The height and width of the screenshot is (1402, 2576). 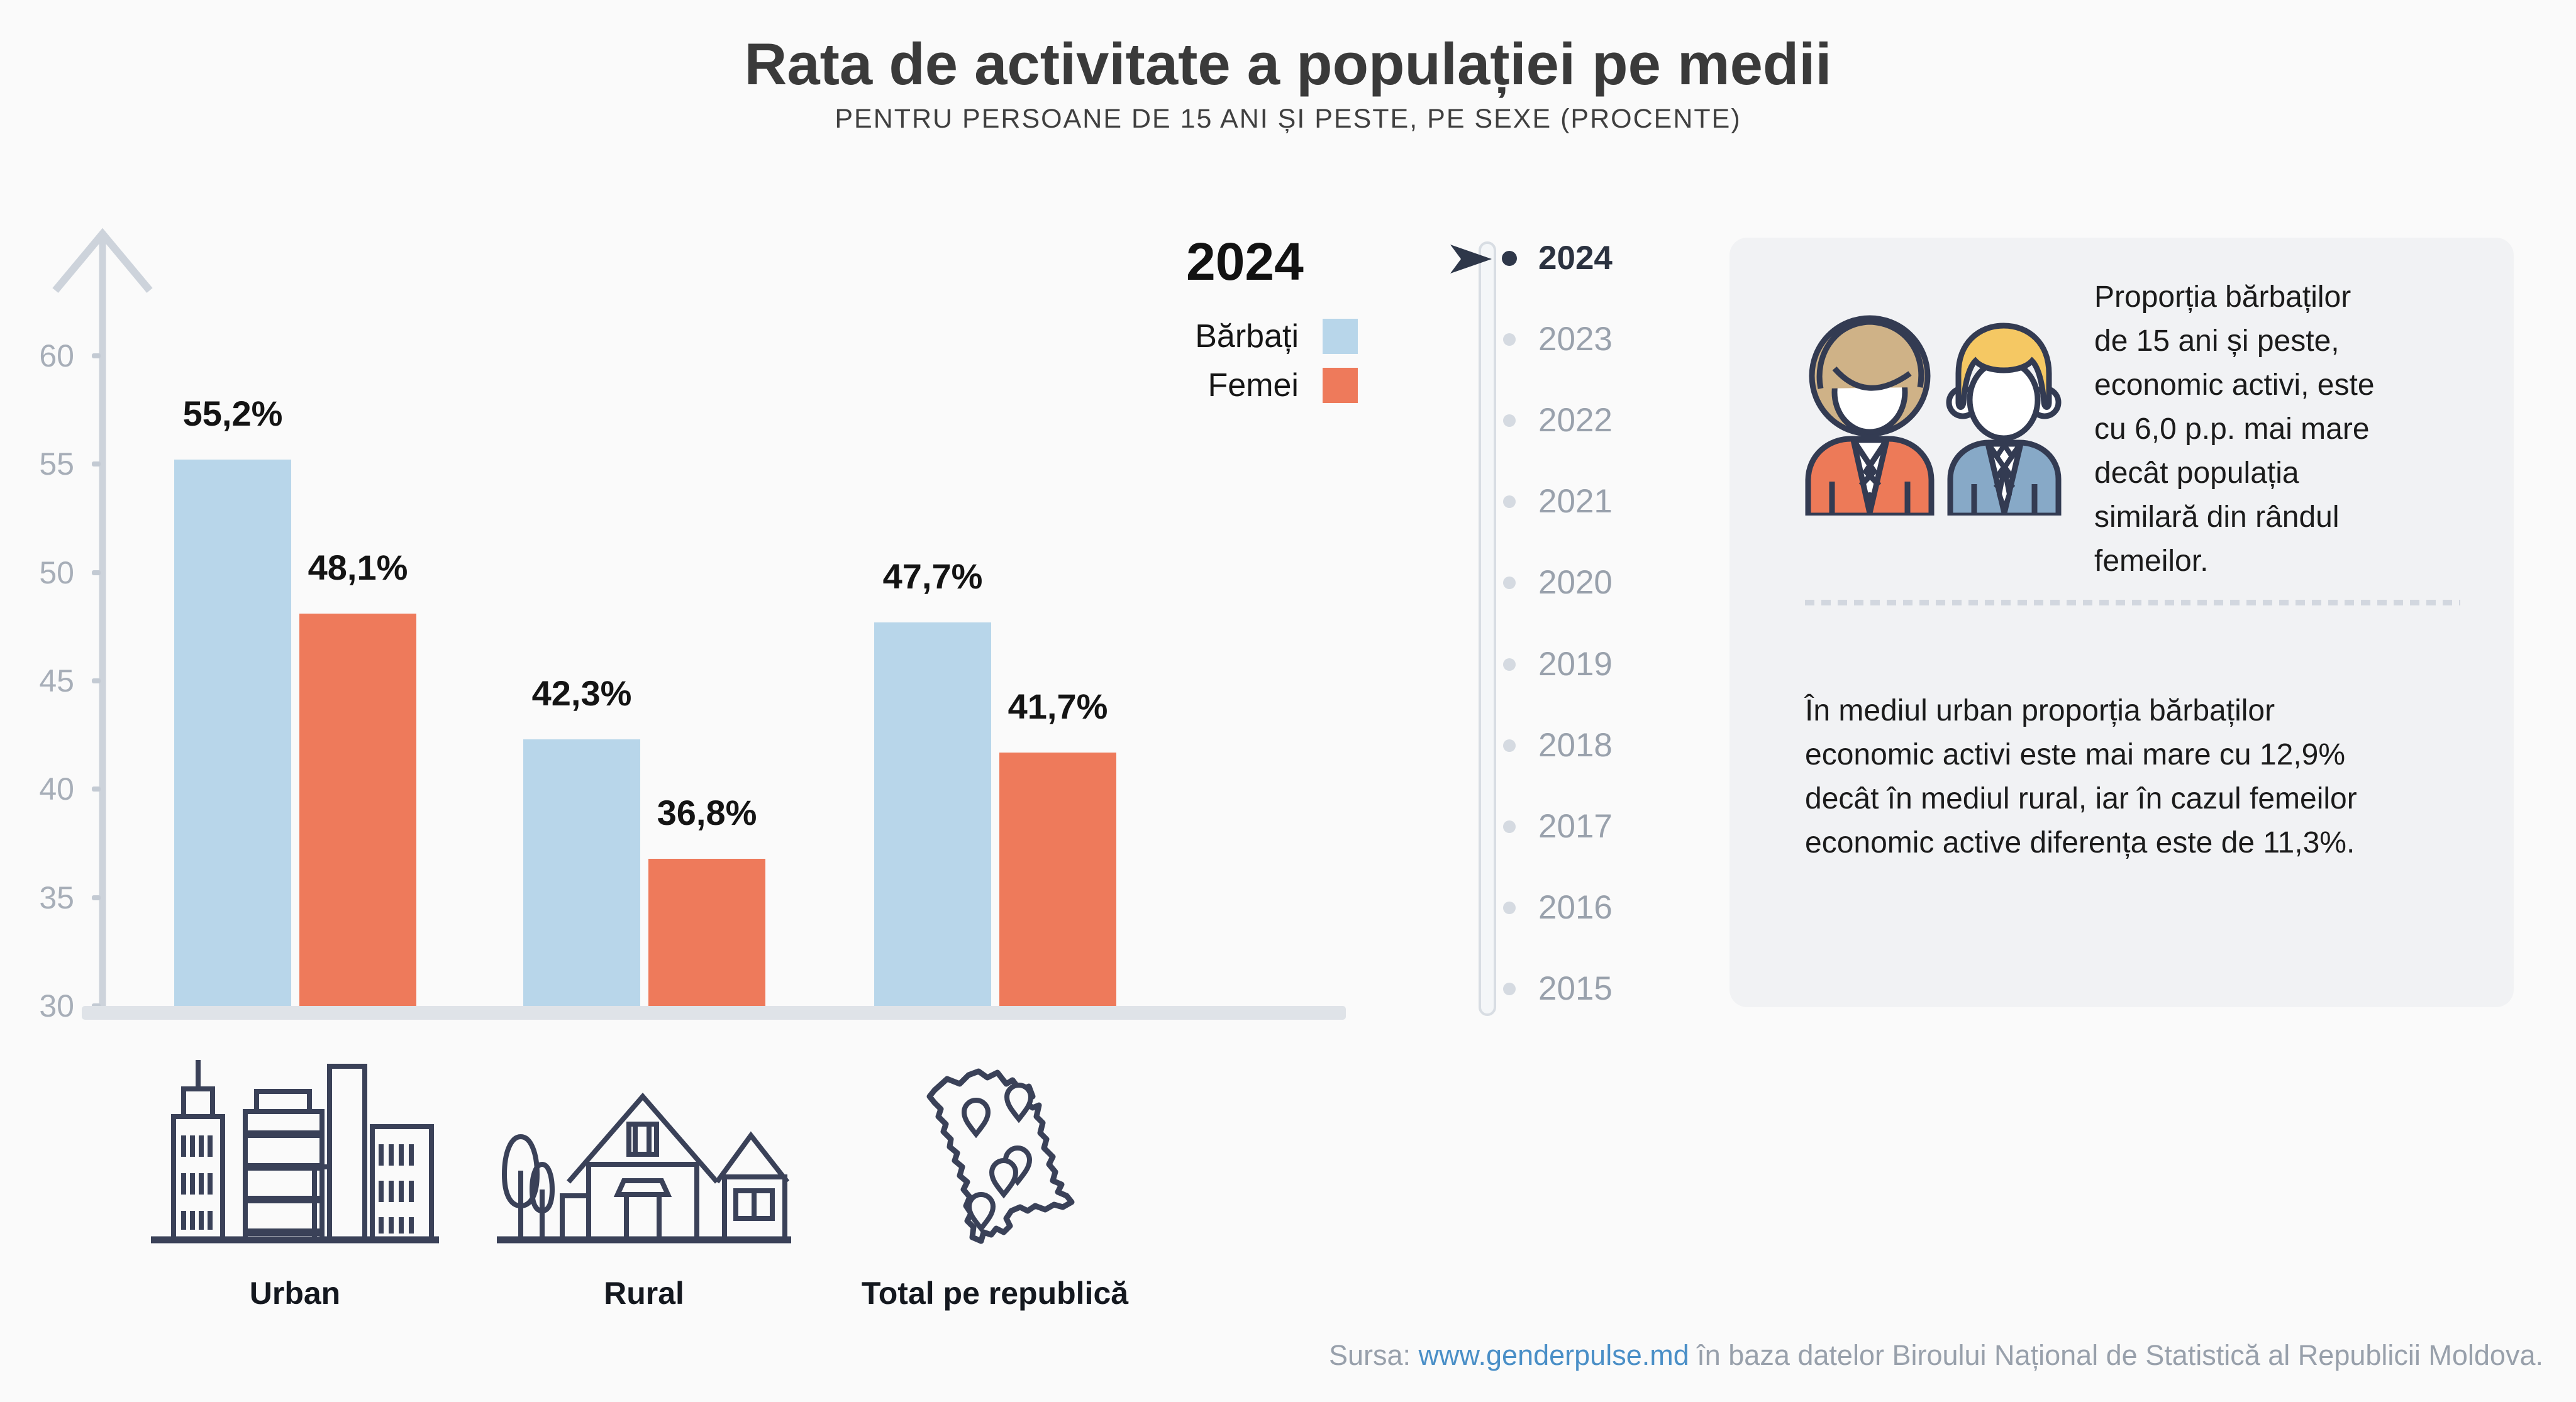 What do you see at coordinates (1509, 258) in the screenshot?
I see `timeline-dot-2024` at bounding box center [1509, 258].